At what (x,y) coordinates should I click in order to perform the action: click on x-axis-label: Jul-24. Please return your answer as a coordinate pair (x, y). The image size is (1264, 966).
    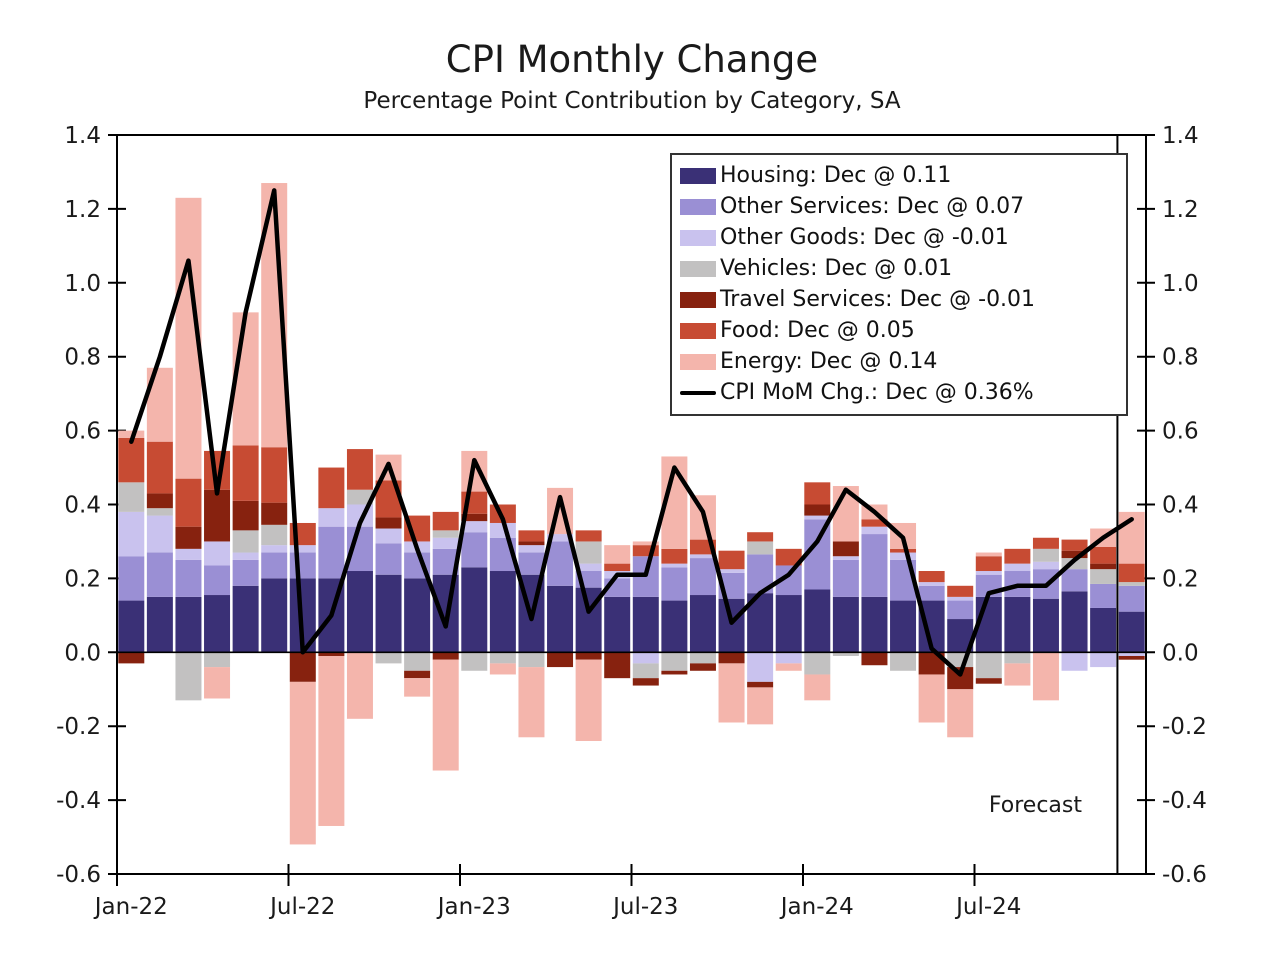
    Looking at the image, I should click on (987, 907).